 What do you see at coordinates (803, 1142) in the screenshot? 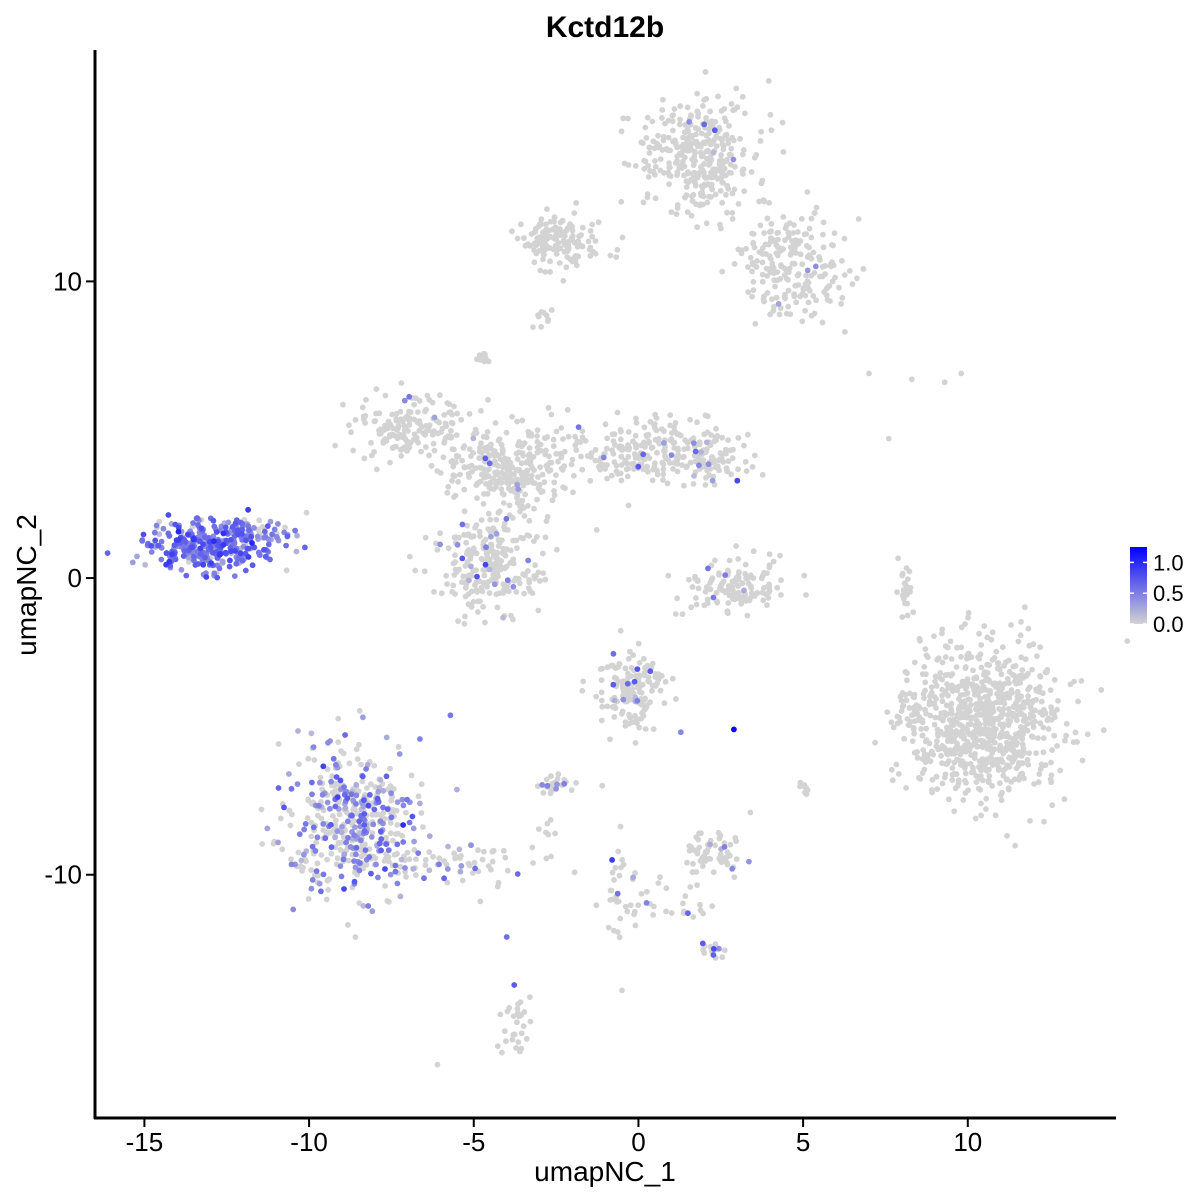
I see `x-tick-label: 5` at bounding box center [803, 1142].